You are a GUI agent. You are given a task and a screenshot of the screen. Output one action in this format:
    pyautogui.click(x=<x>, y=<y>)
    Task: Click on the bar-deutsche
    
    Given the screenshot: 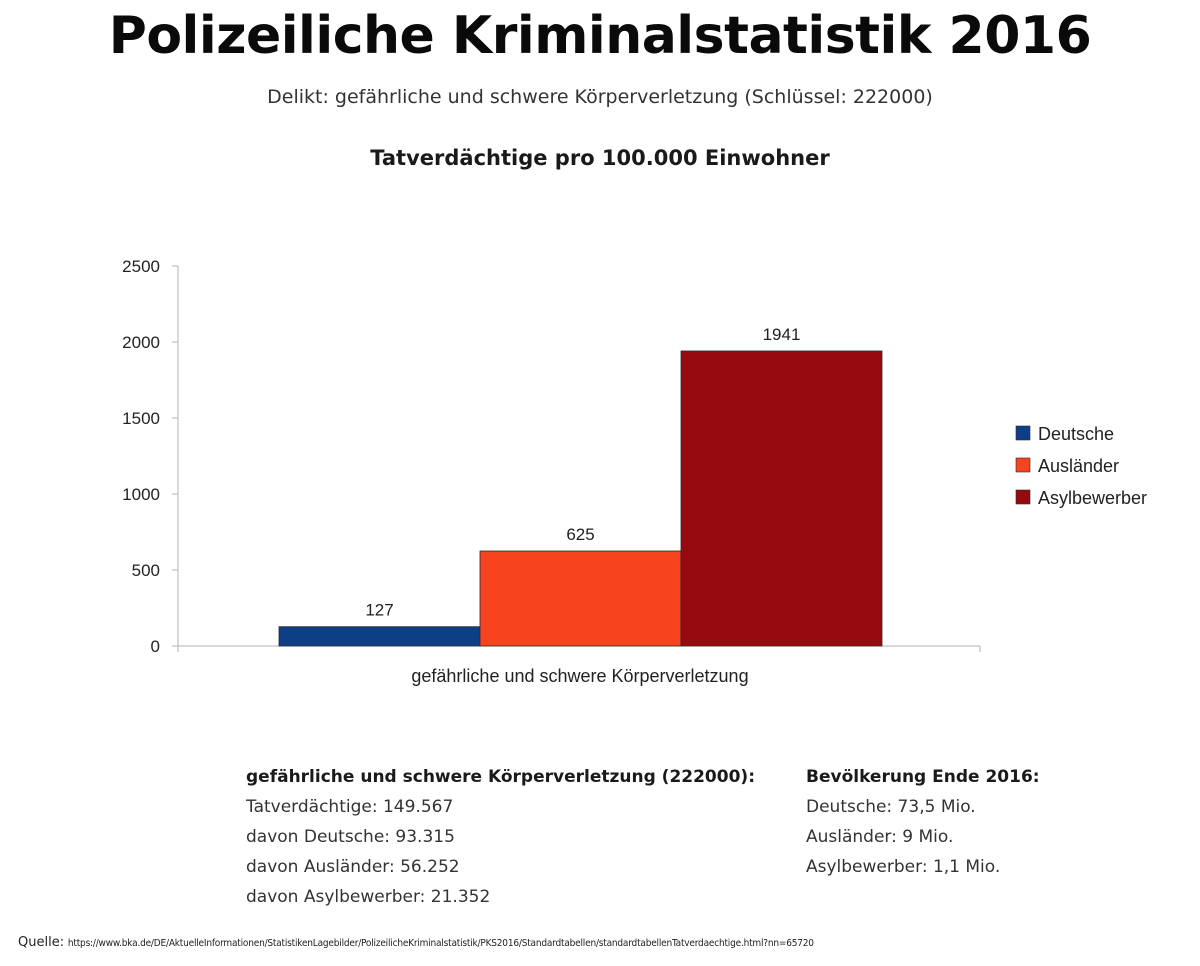 What is the action you would take?
    pyautogui.click(x=379, y=636)
    